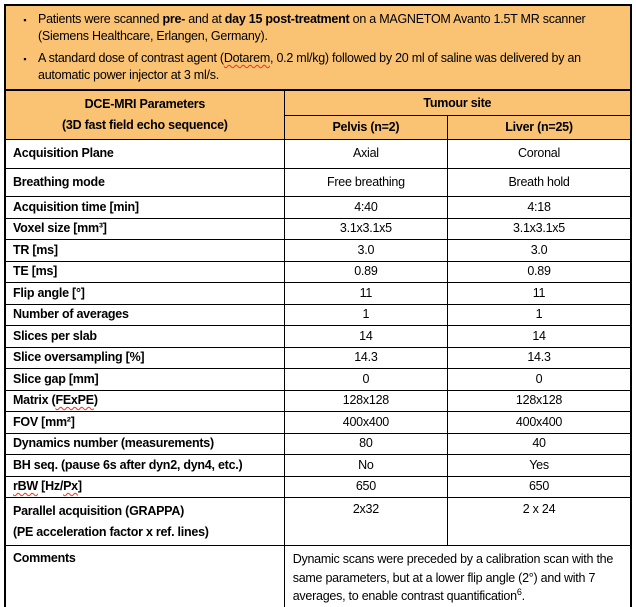 The width and height of the screenshot is (636, 607). Describe the element at coordinates (144, 271) in the screenshot. I see `param-cell: TE [ms]` at that location.